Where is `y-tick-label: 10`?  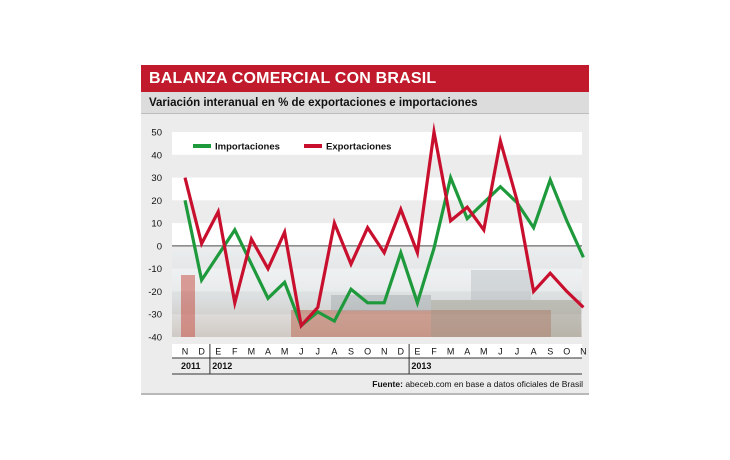 y-tick-label: 10 is located at coordinates (156, 224).